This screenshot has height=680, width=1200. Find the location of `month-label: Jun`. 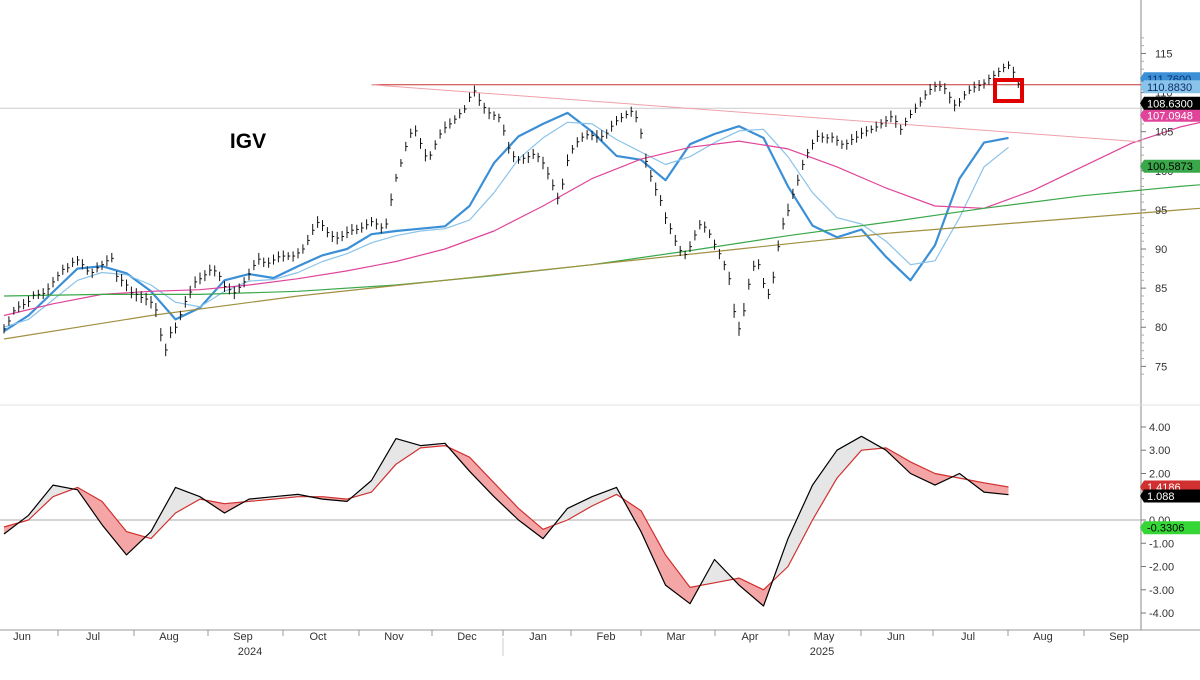

month-label: Jun is located at coordinates (22, 637).